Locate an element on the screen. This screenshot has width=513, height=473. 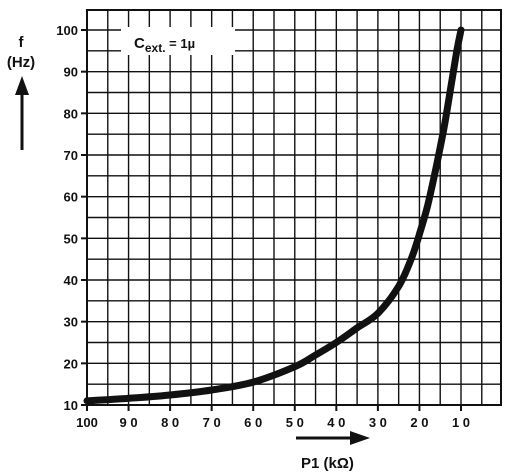
x-tick-label-100: 100 is located at coordinates (87, 422).